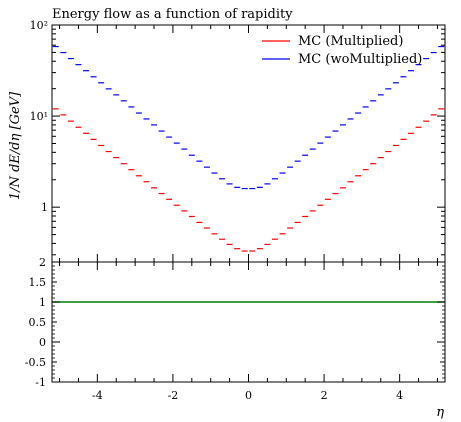 The height and width of the screenshot is (422, 461). What do you see at coordinates (399, 395) in the screenshot?
I see `x-tick-label: 4` at bounding box center [399, 395].